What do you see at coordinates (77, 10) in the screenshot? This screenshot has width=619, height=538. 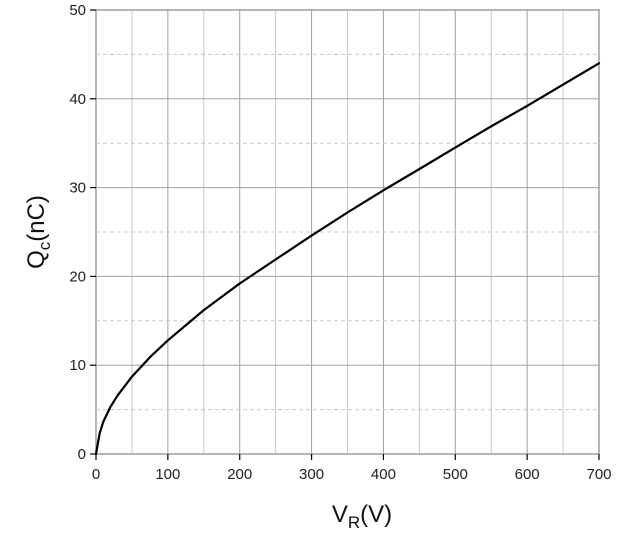 I see `y-tick-label: 50` at bounding box center [77, 10].